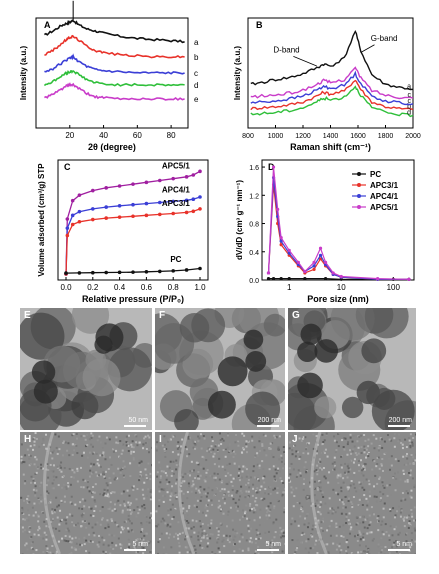 The image size is (439, 574). Describe the element at coordinates (409, 86) in the screenshot. I see `series-label: a` at that location.